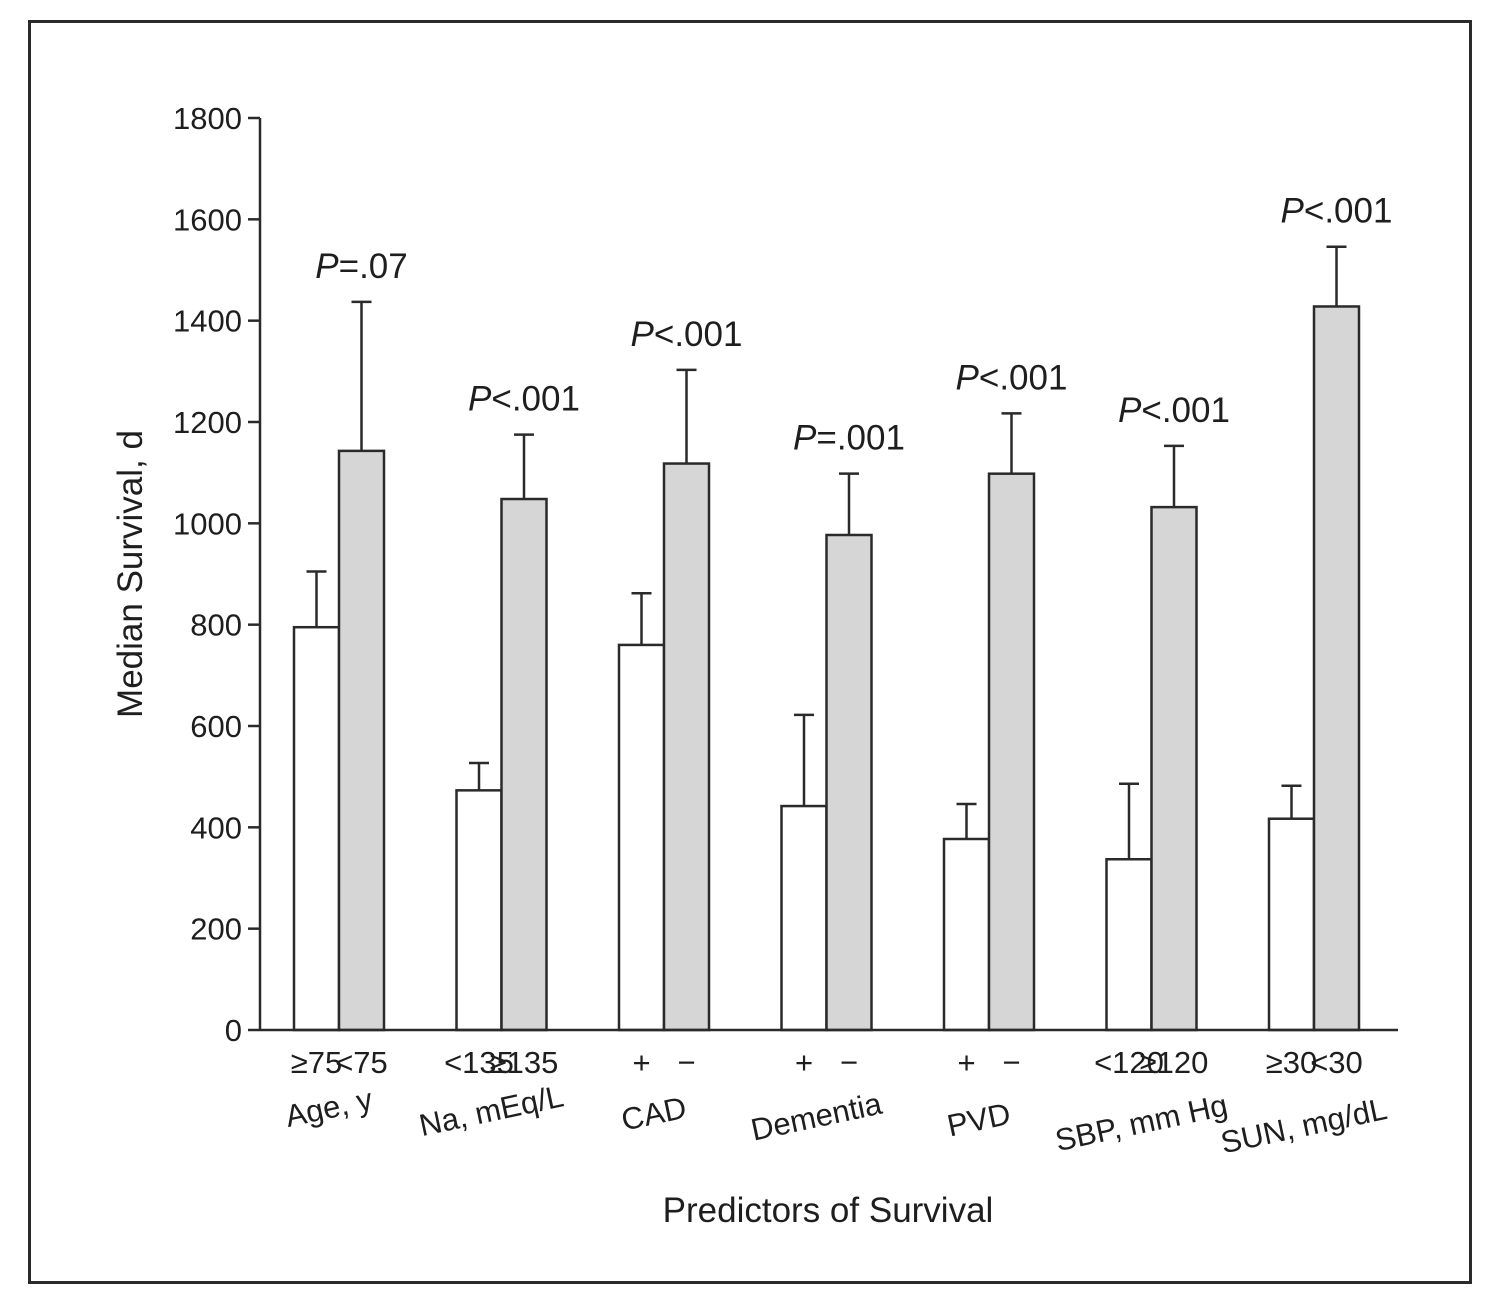 The width and height of the screenshot is (1491, 1312). I want to click on x-axis-title: Predictors of Survival, so click(828, 1210).